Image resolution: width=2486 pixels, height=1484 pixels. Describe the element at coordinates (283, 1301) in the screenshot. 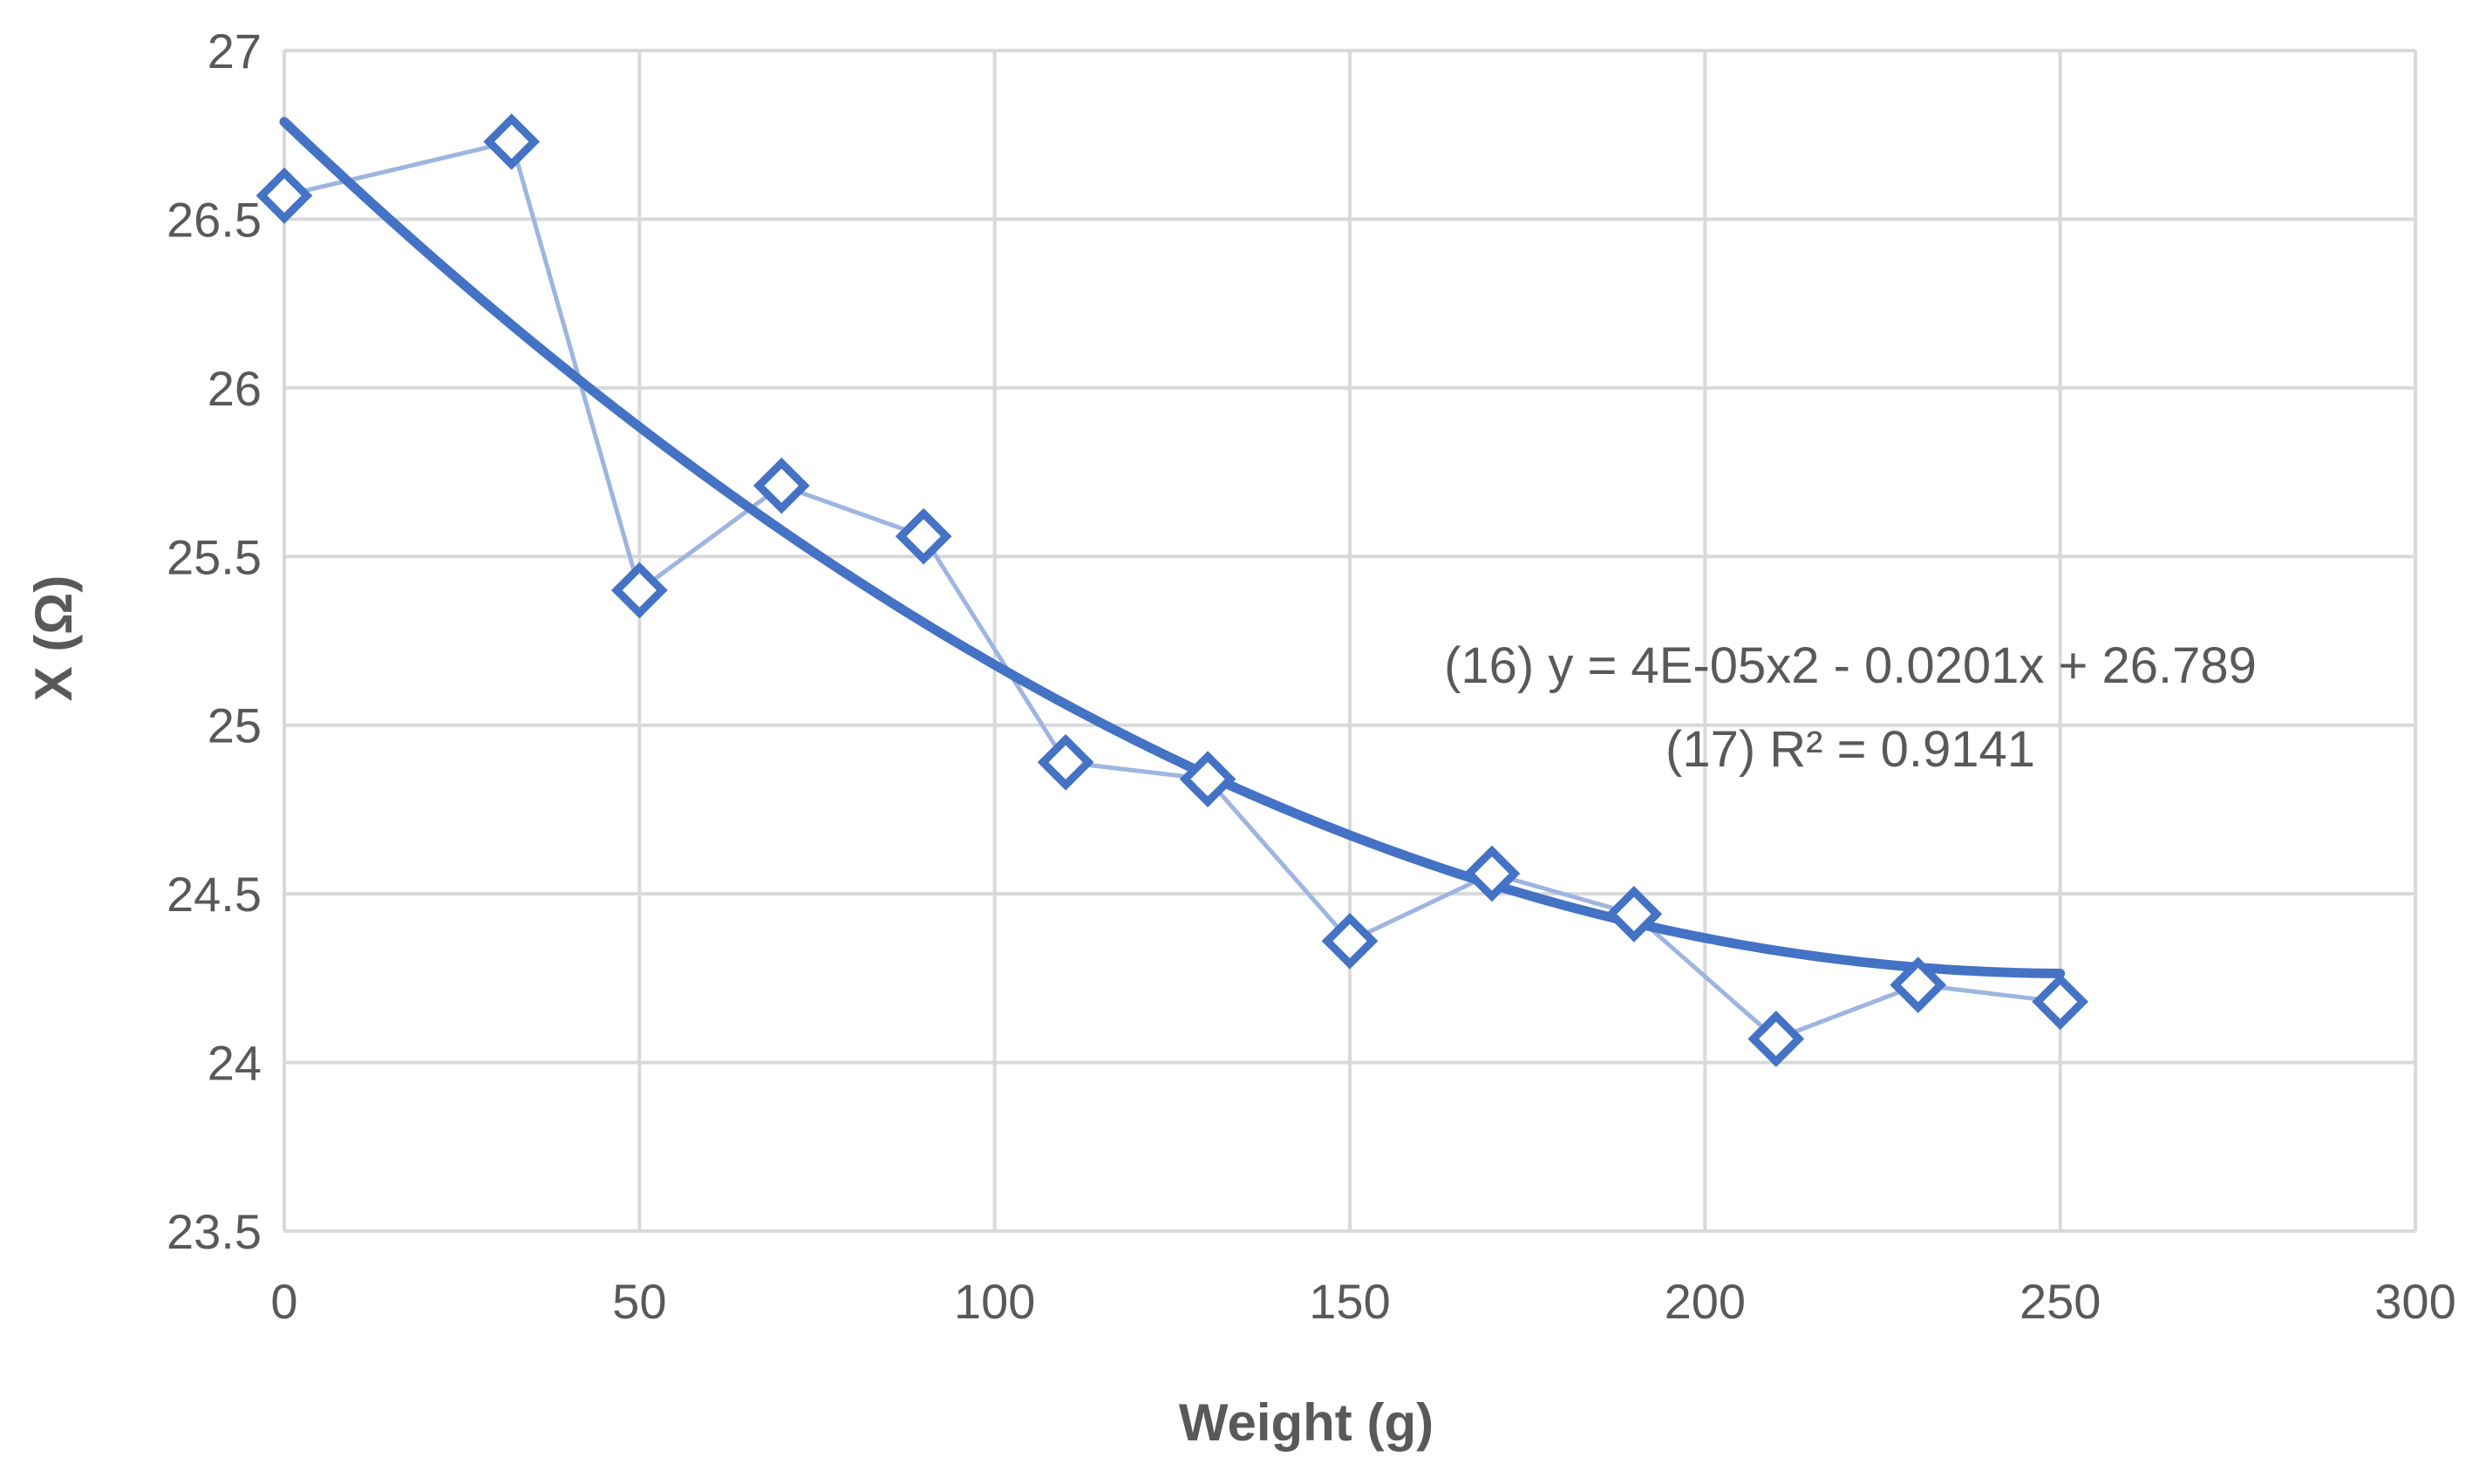

I see `x-tick-label: 0` at that location.